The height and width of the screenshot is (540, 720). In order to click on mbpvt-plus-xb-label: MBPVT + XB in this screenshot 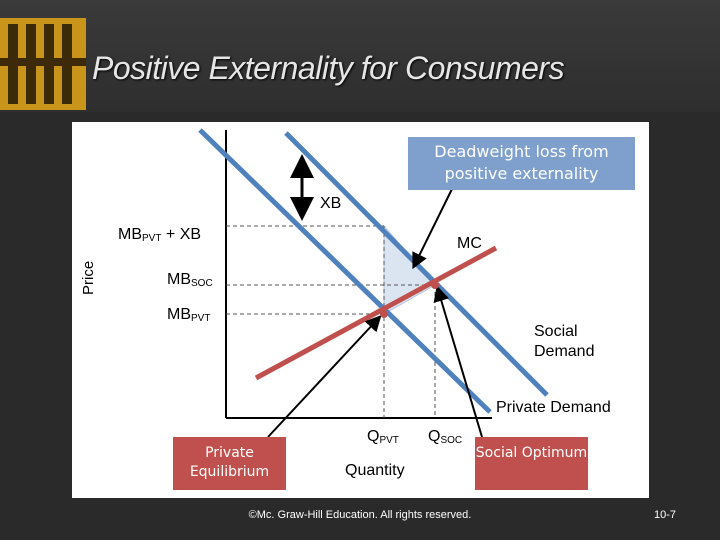, I will do `click(160, 235)`.